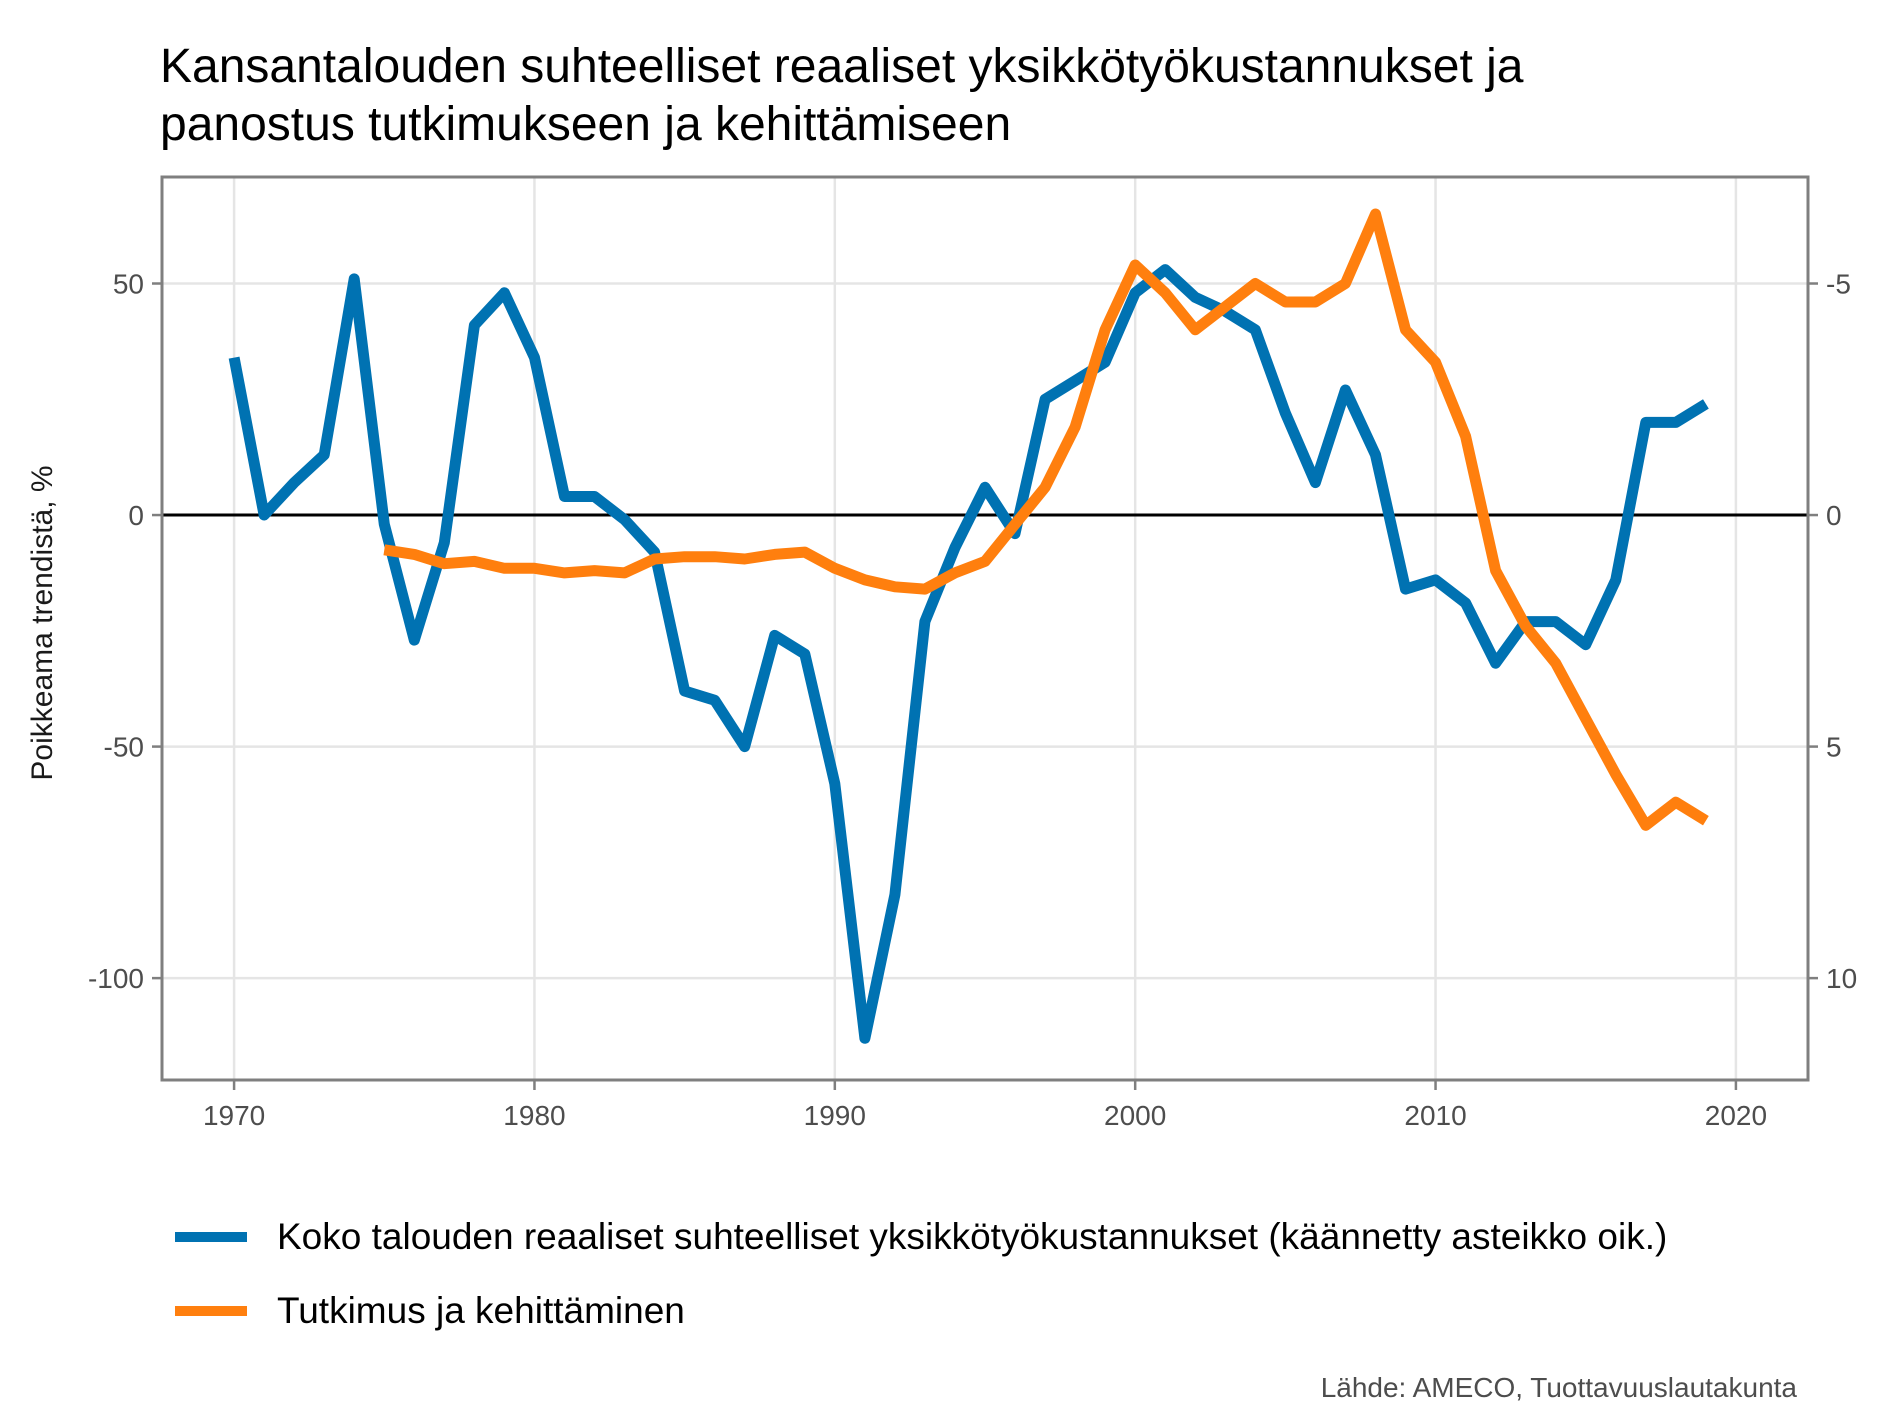 The width and height of the screenshot is (1889, 1417). I want to click on y-tick-label: 0, so click(136, 515).